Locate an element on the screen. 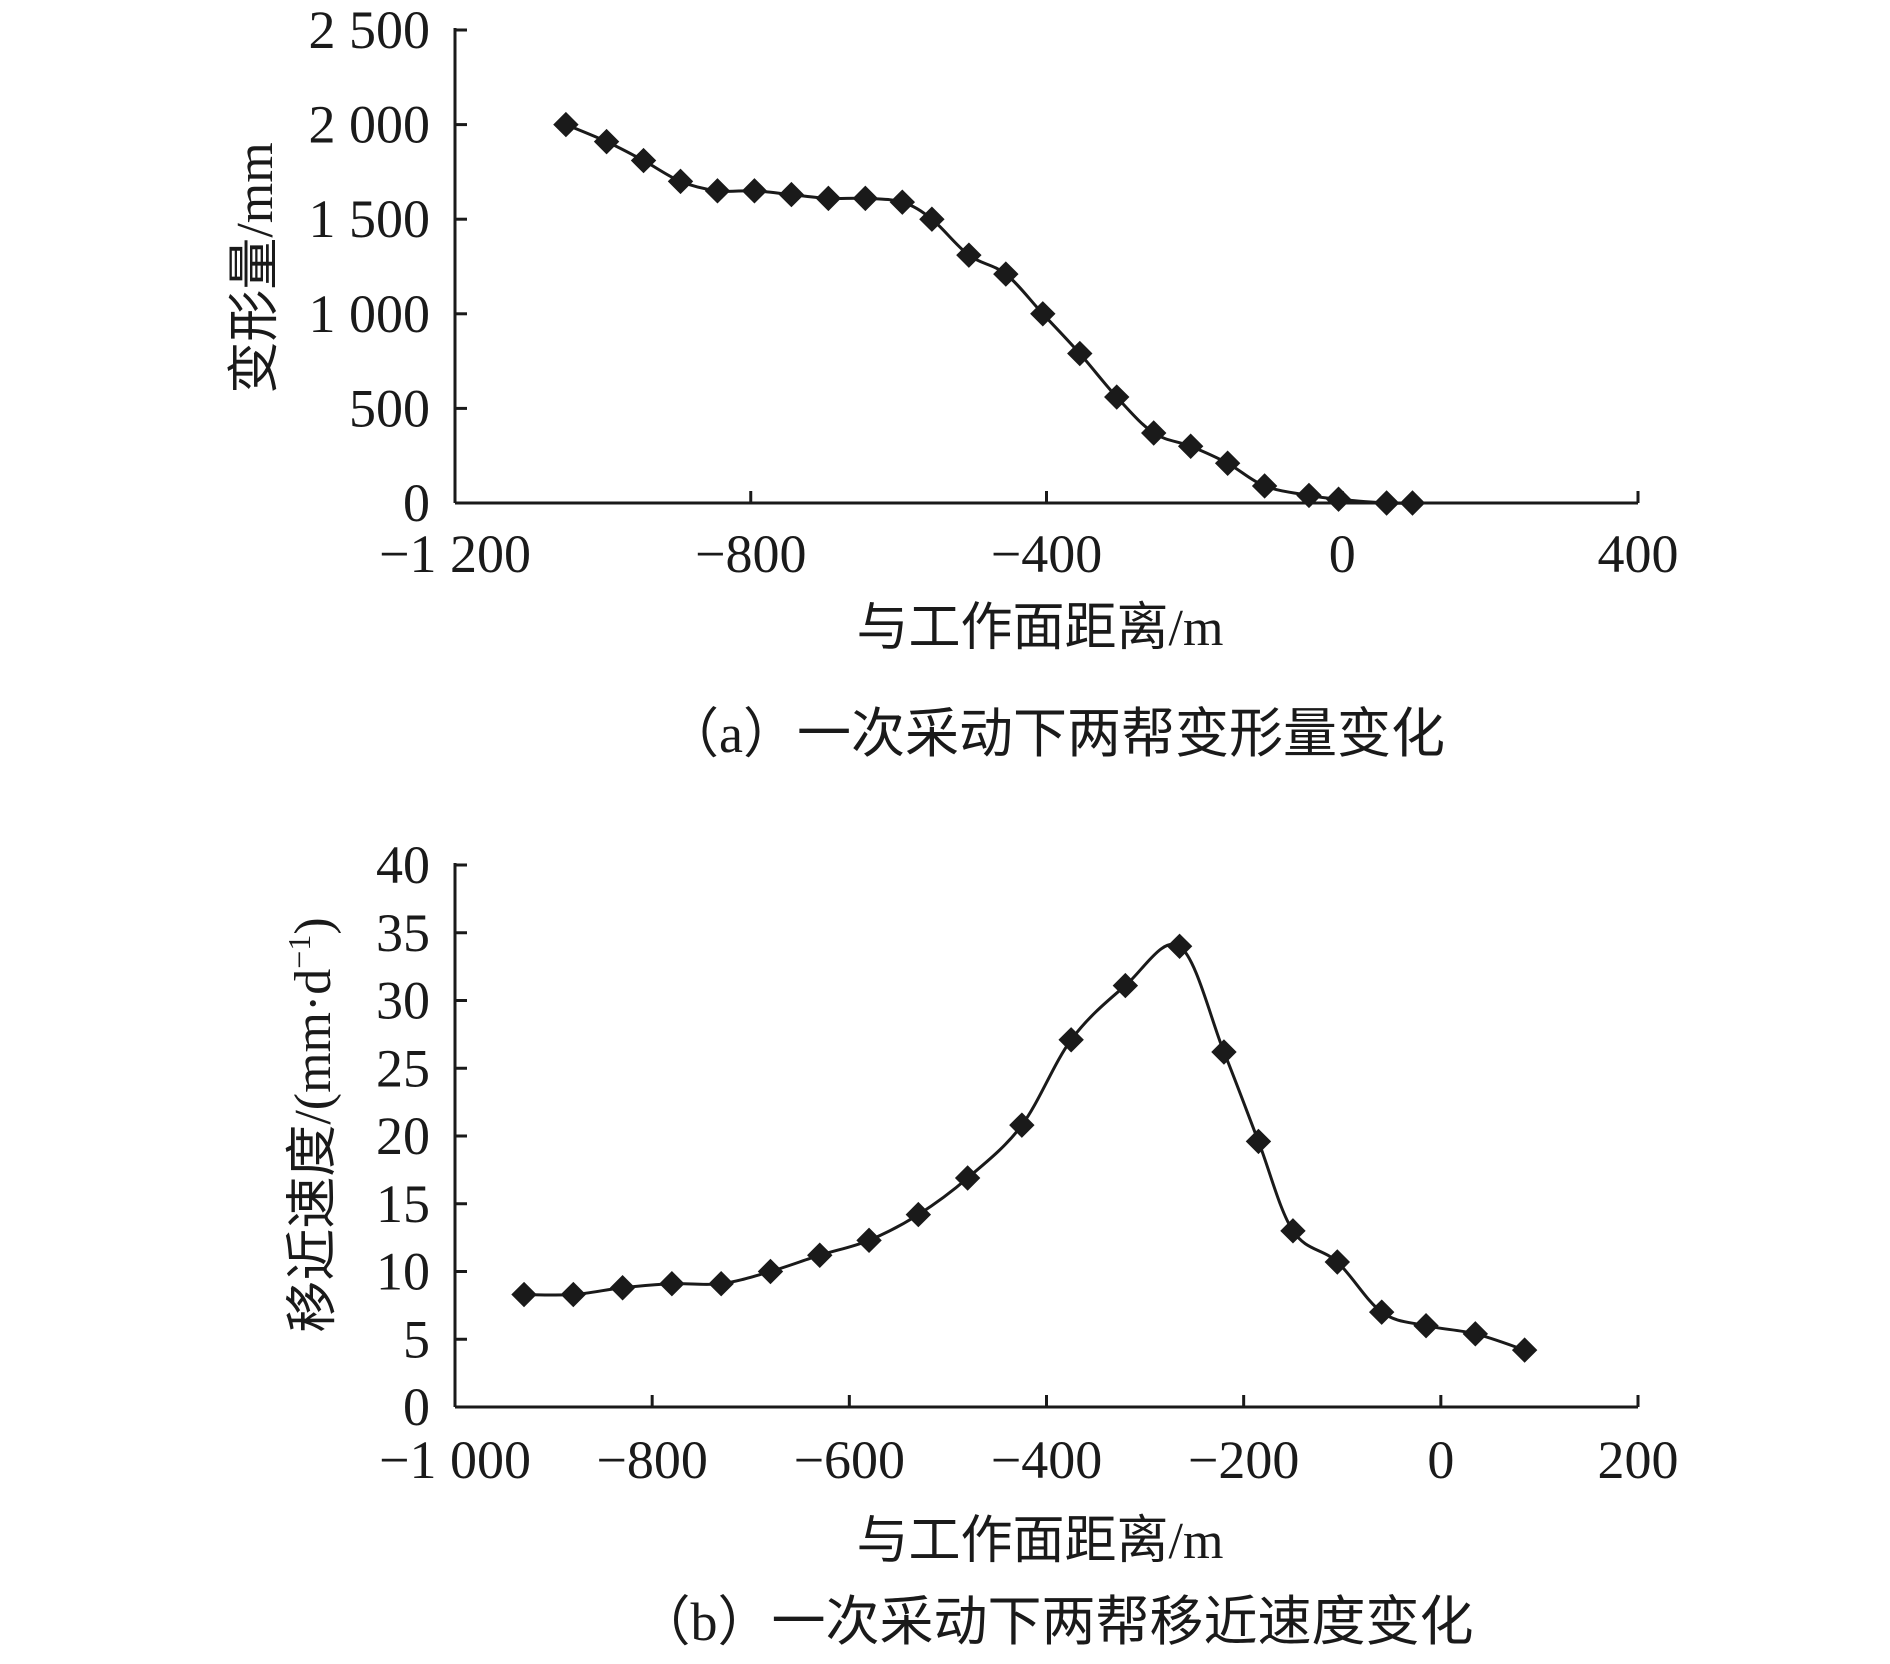  chart-a-x-tick-label: −1 200 is located at coordinates (455, 554).